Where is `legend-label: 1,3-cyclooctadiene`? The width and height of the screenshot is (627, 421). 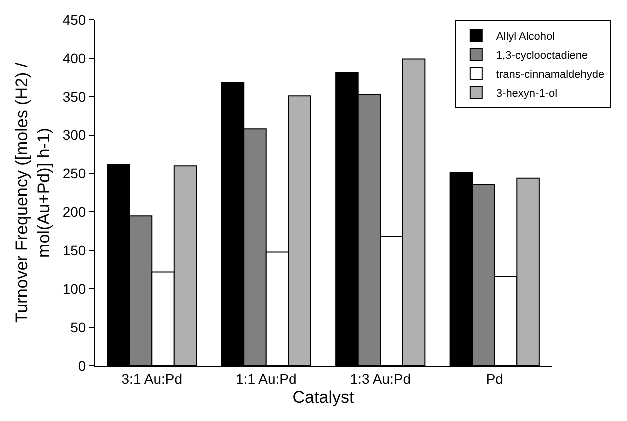 legend-label: 1,3-cyclooctadiene is located at coordinates (542, 56).